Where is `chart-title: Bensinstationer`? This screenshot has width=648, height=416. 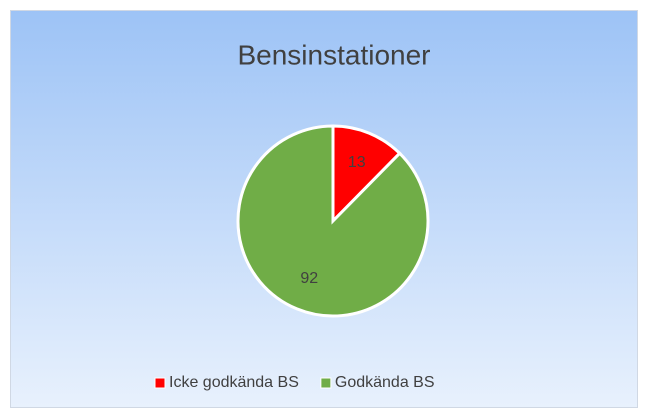
chart-title: Bensinstationer is located at coordinates (333, 54).